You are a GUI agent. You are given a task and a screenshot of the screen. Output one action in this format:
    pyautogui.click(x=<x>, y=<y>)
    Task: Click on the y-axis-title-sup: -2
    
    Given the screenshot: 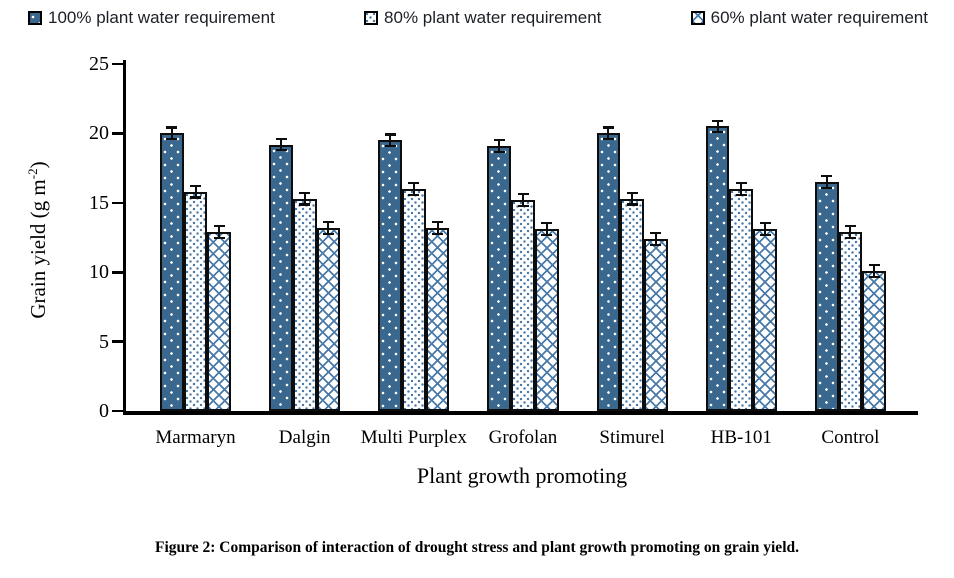 What is the action you would take?
    pyautogui.click(x=32, y=173)
    